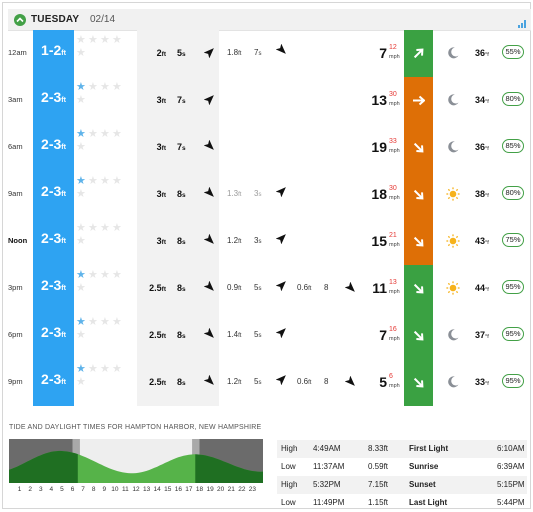 The height and width of the screenshot is (512, 533). I want to click on temperature-unit: °f, so click(487, 337).